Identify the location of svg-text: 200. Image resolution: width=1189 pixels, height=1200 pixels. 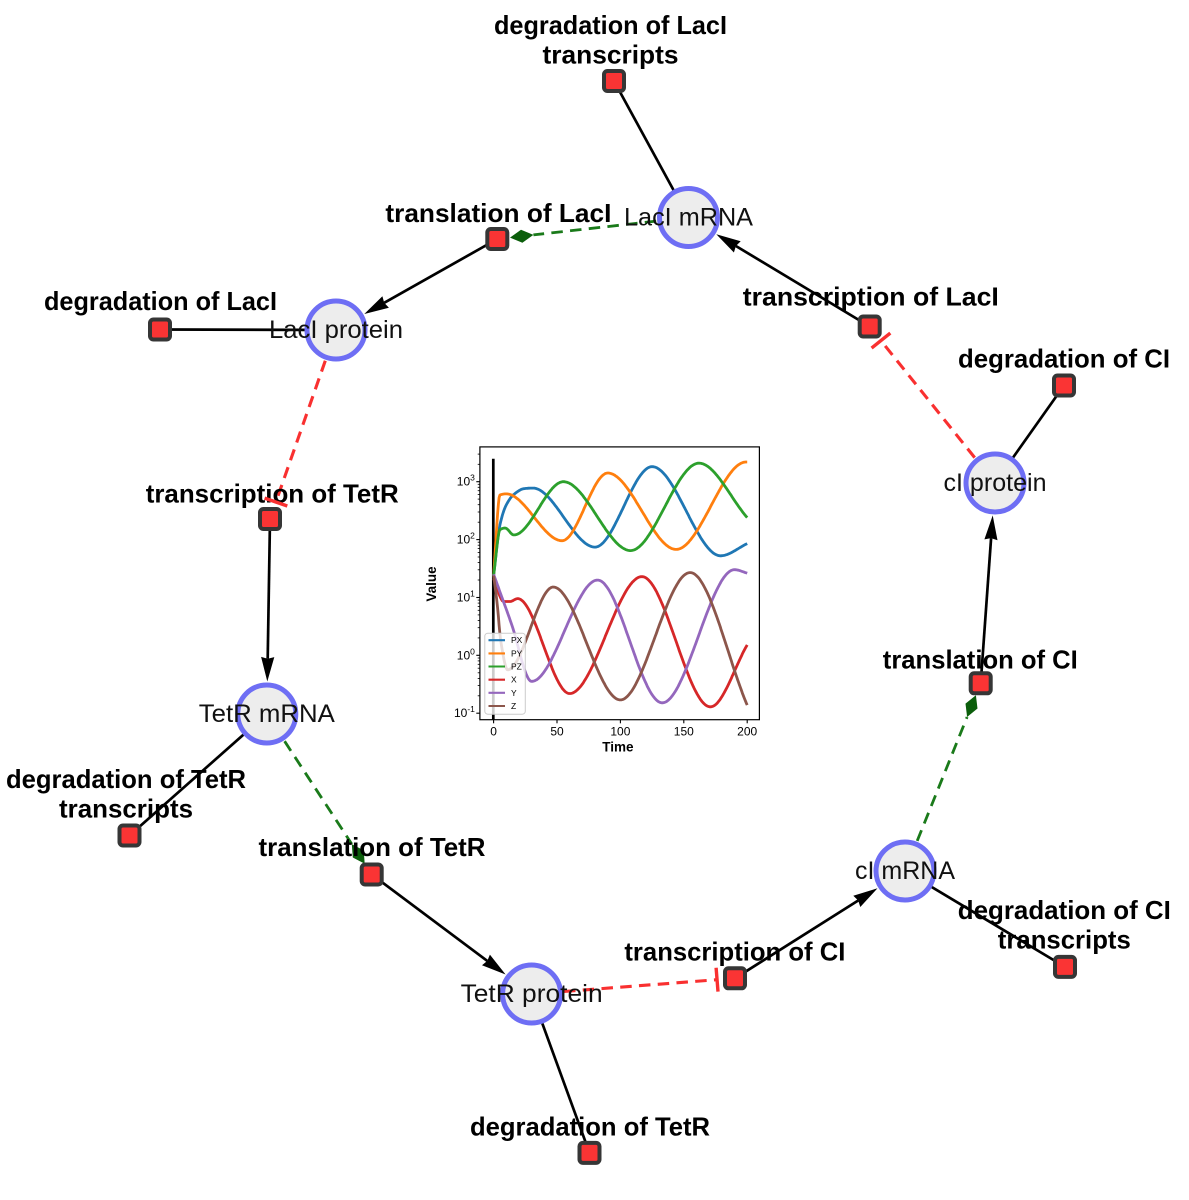
(747, 732).